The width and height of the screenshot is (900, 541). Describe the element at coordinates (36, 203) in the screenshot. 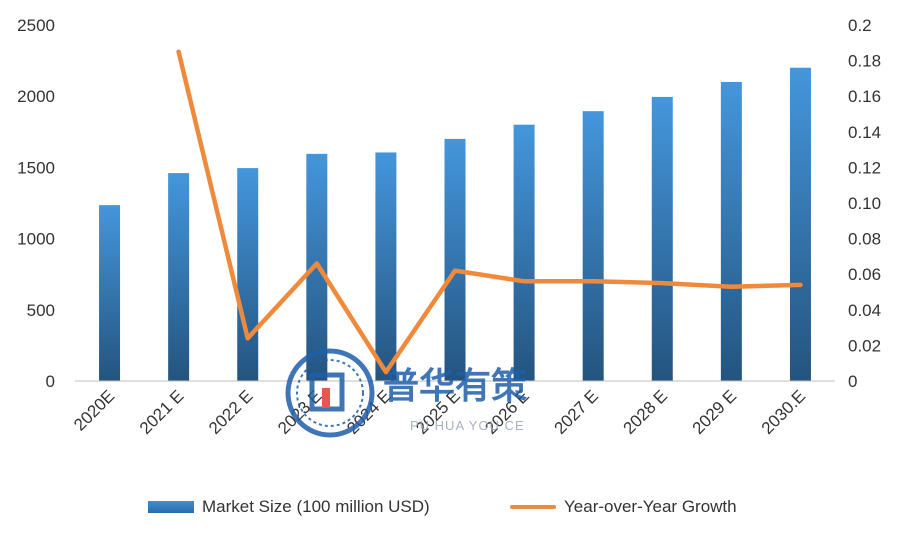

I see `left-y-axis: 0 500 1000 1500 2000 2500` at that location.